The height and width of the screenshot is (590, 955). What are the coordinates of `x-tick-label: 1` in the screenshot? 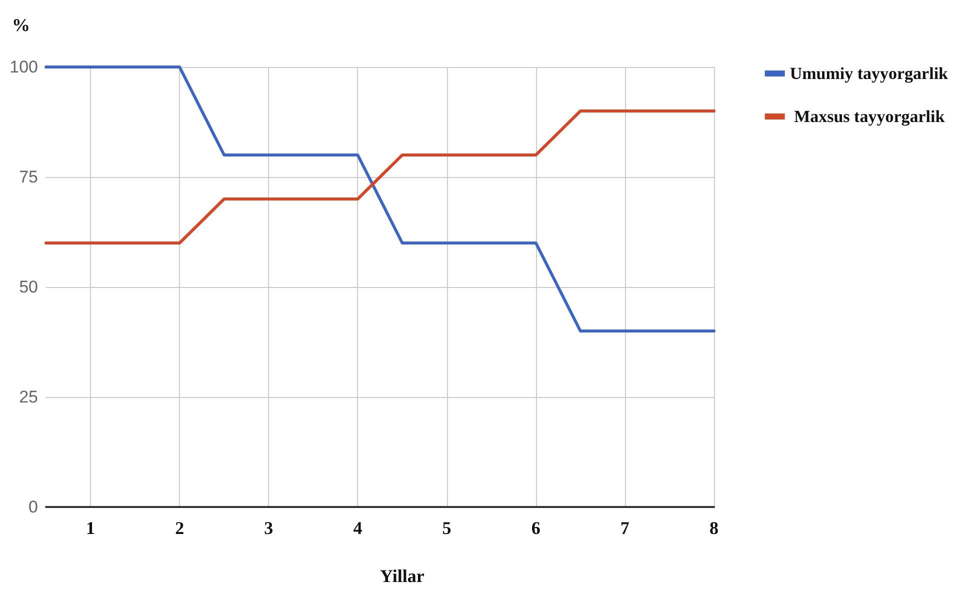 It's located at (91, 528).